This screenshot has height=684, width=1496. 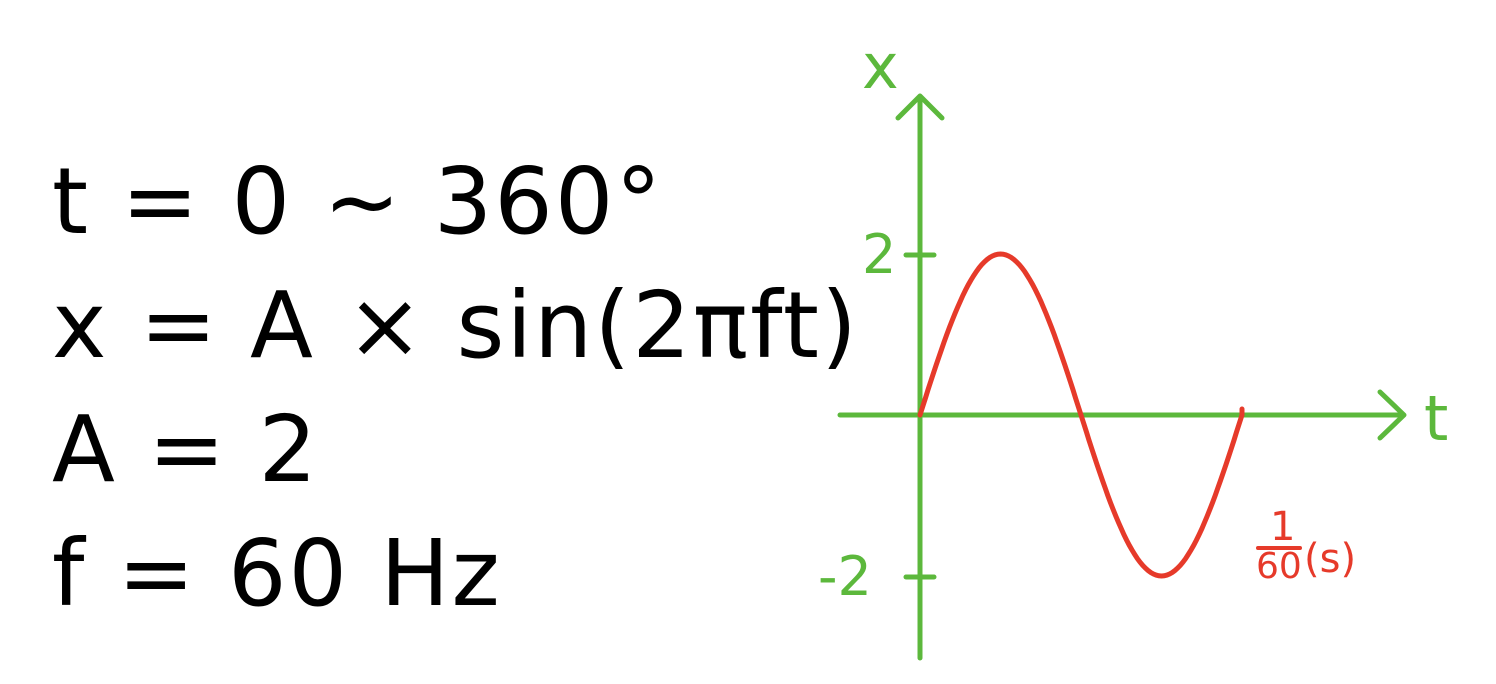 I want to click on period-denominator: 60, so click(x=1279, y=566).